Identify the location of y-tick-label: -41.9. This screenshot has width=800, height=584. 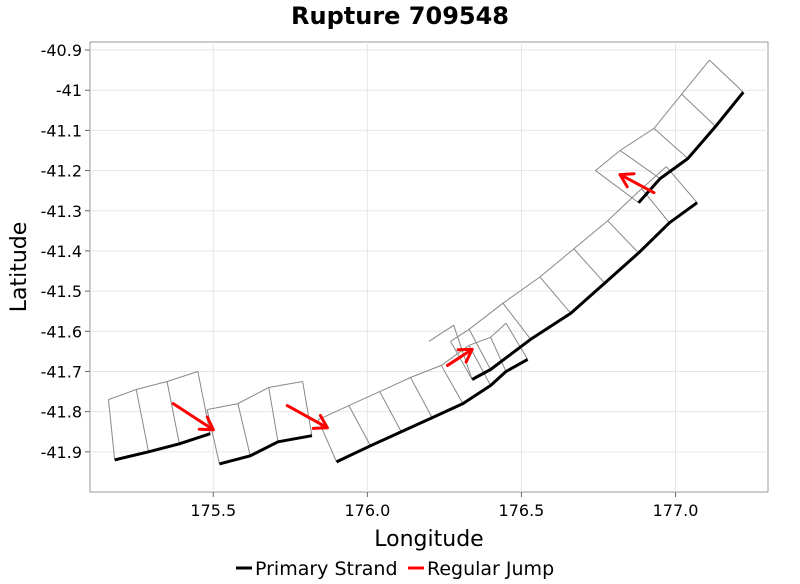
(61, 452).